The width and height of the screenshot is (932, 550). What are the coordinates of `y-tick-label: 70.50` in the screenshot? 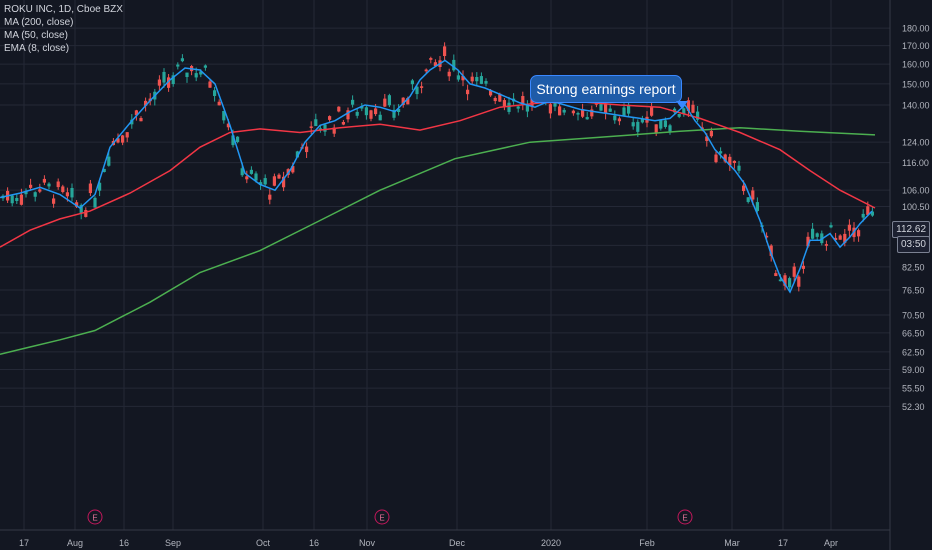 It's located at (913, 315).